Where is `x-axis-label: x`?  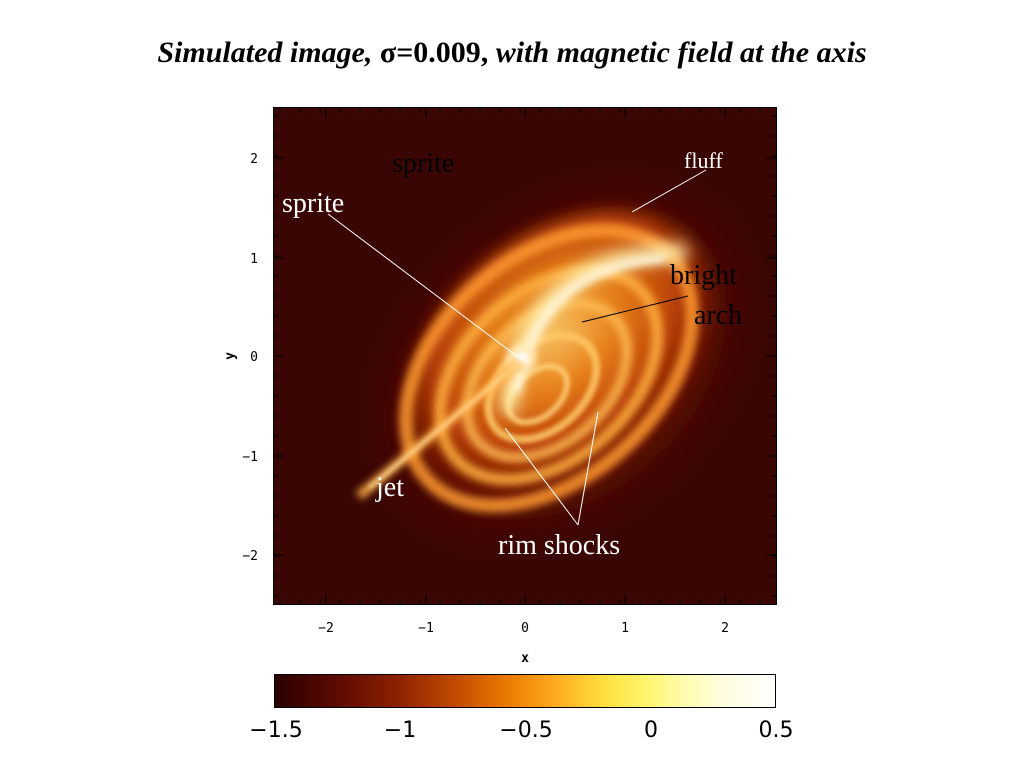 x-axis-label: x is located at coordinates (525, 658).